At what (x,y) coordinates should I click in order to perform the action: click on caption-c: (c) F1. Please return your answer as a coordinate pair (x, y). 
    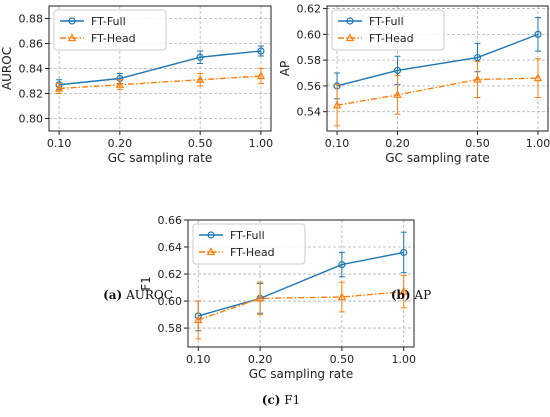
    Looking at the image, I should click on (281, 400).